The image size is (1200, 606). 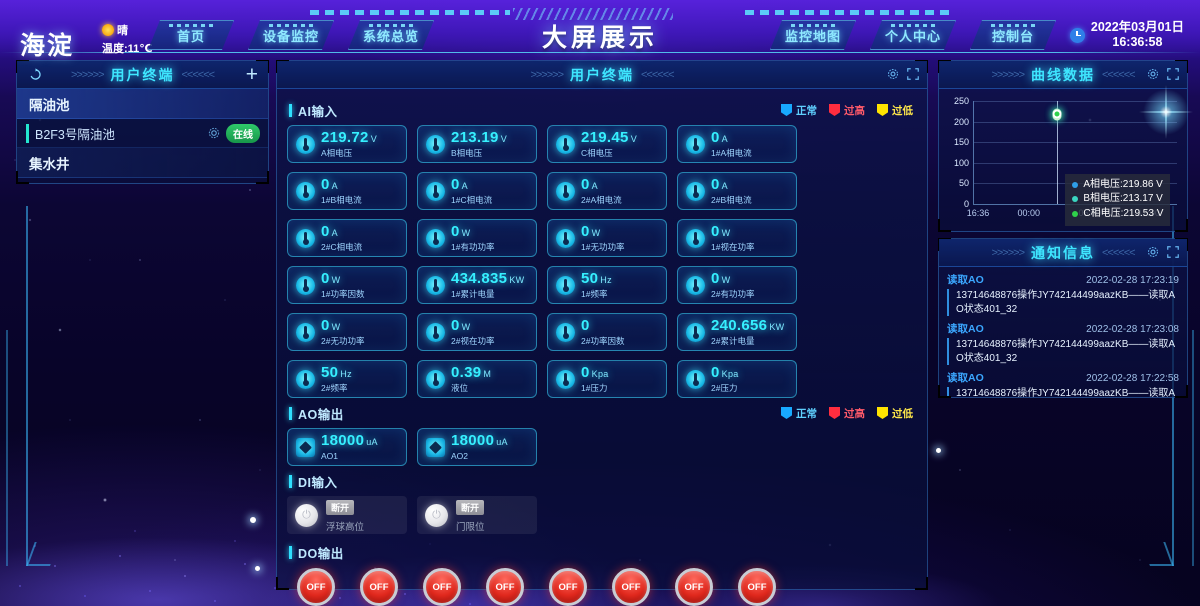 I want to click on ai-tile: 0 A 1#B相电流, so click(x=347, y=191).